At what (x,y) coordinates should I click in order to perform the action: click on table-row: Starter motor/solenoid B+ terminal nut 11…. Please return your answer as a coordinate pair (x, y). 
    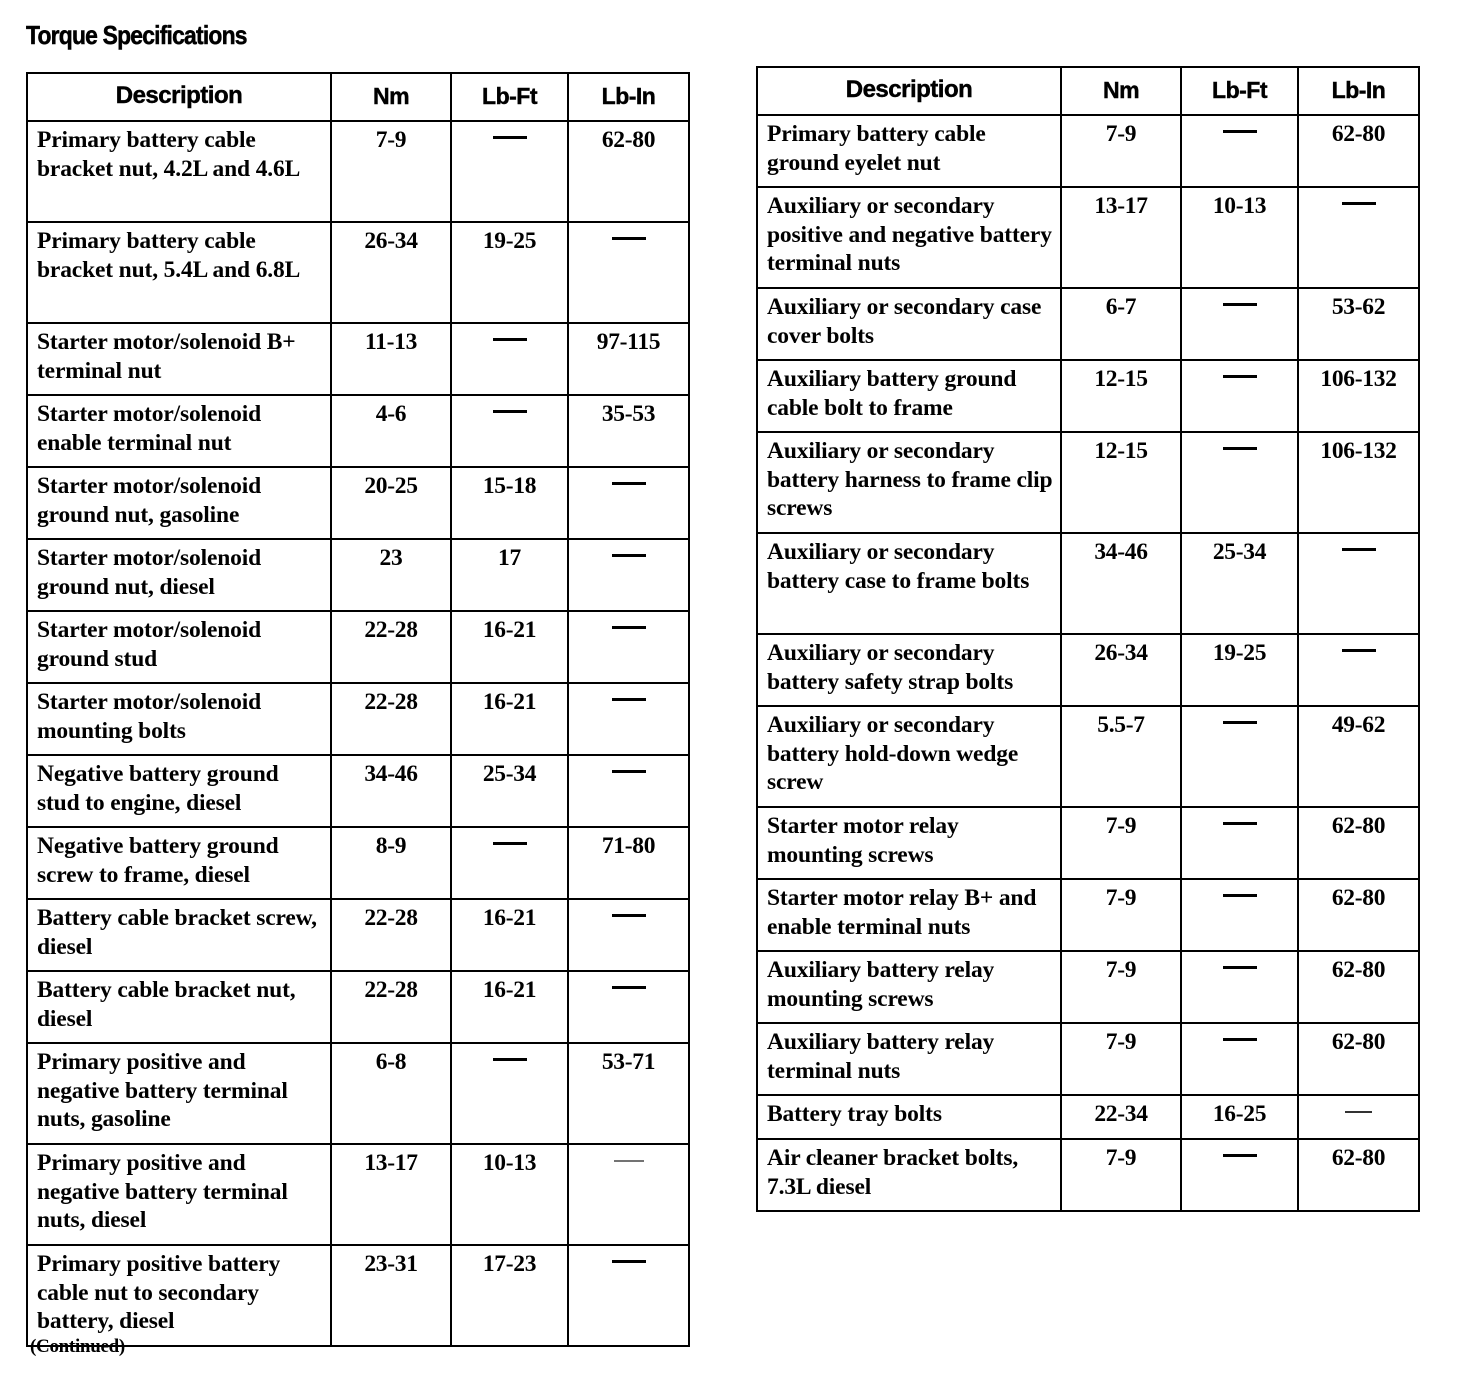
    Looking at the image, I should click on (358, 359).